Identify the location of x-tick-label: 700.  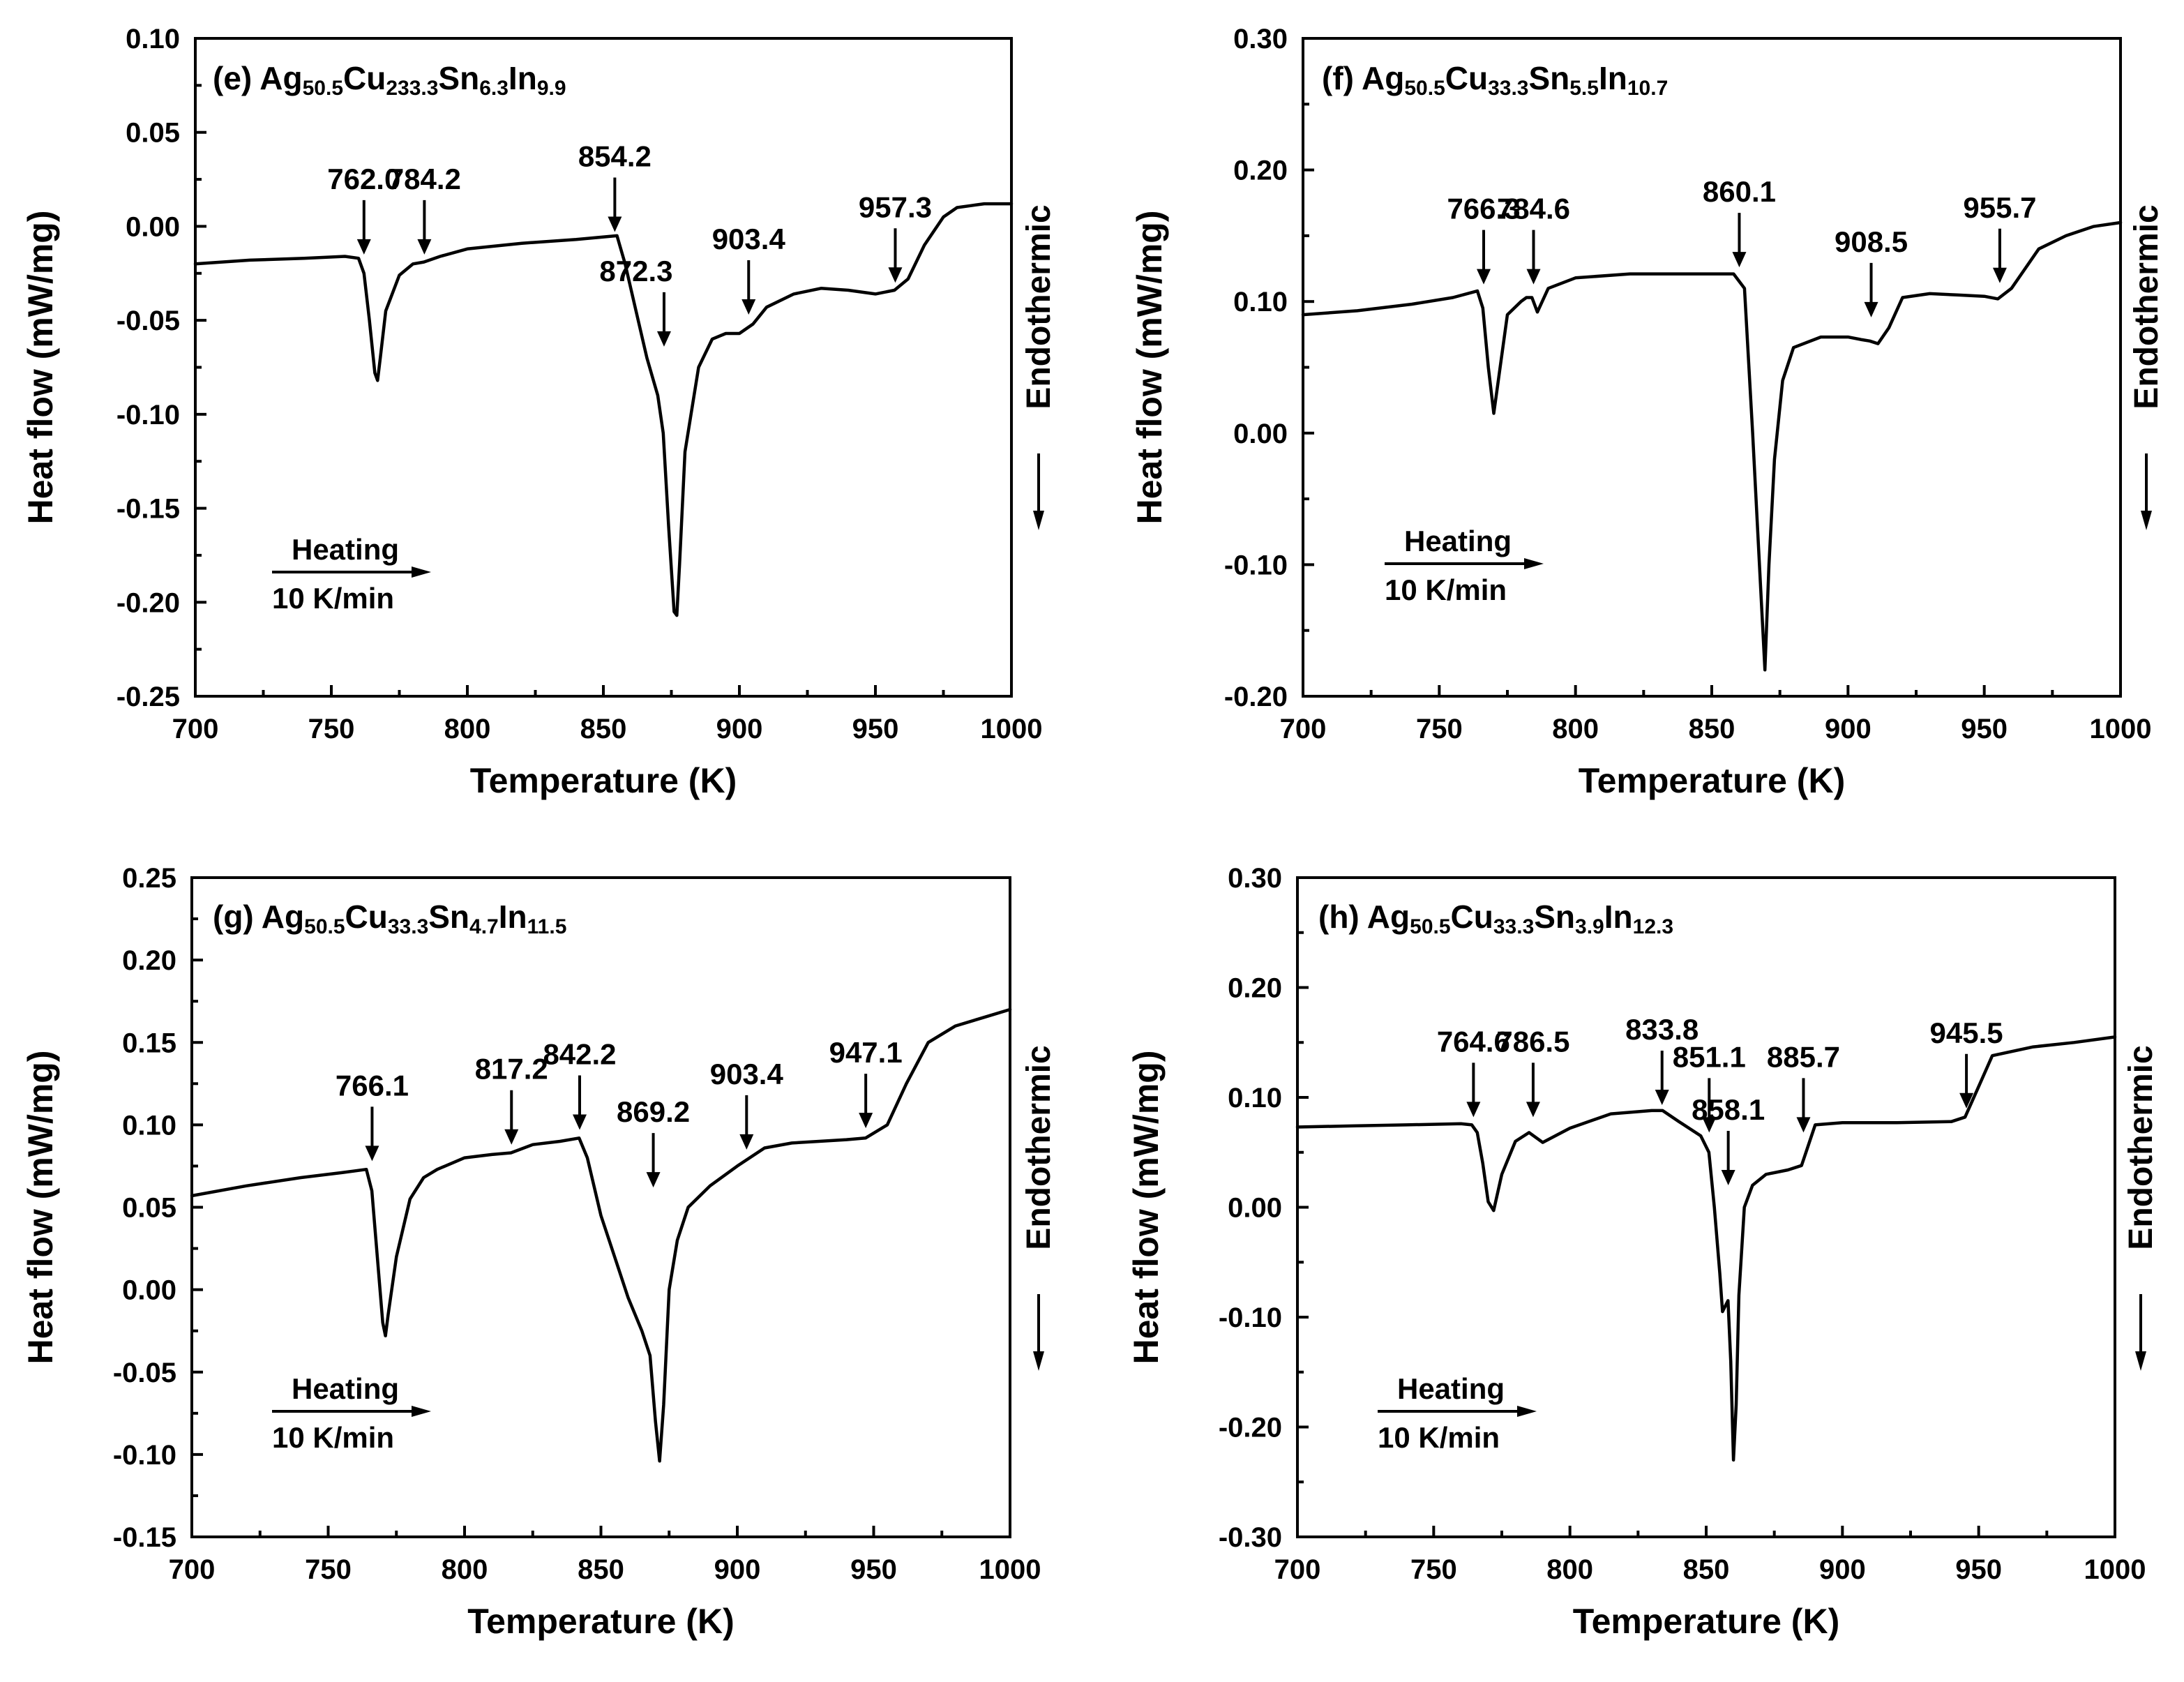
(192, 1569).